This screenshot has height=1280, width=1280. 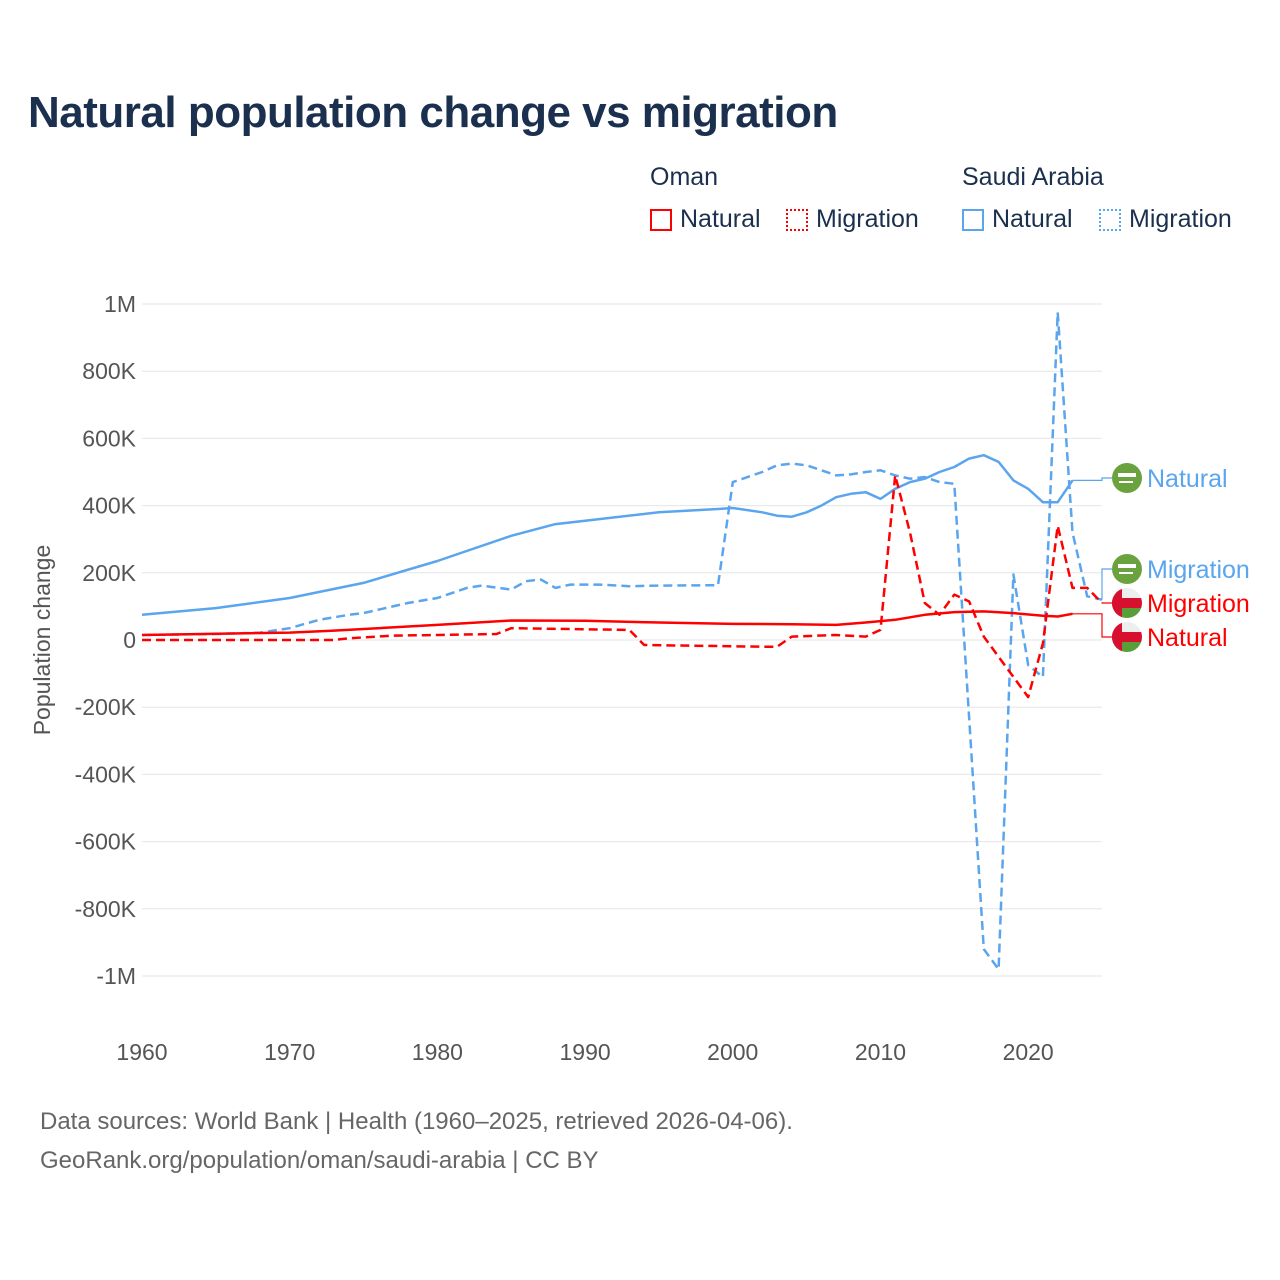 I want to click on legend-saudi-natural: Natural, so click(x=1017, y=219).